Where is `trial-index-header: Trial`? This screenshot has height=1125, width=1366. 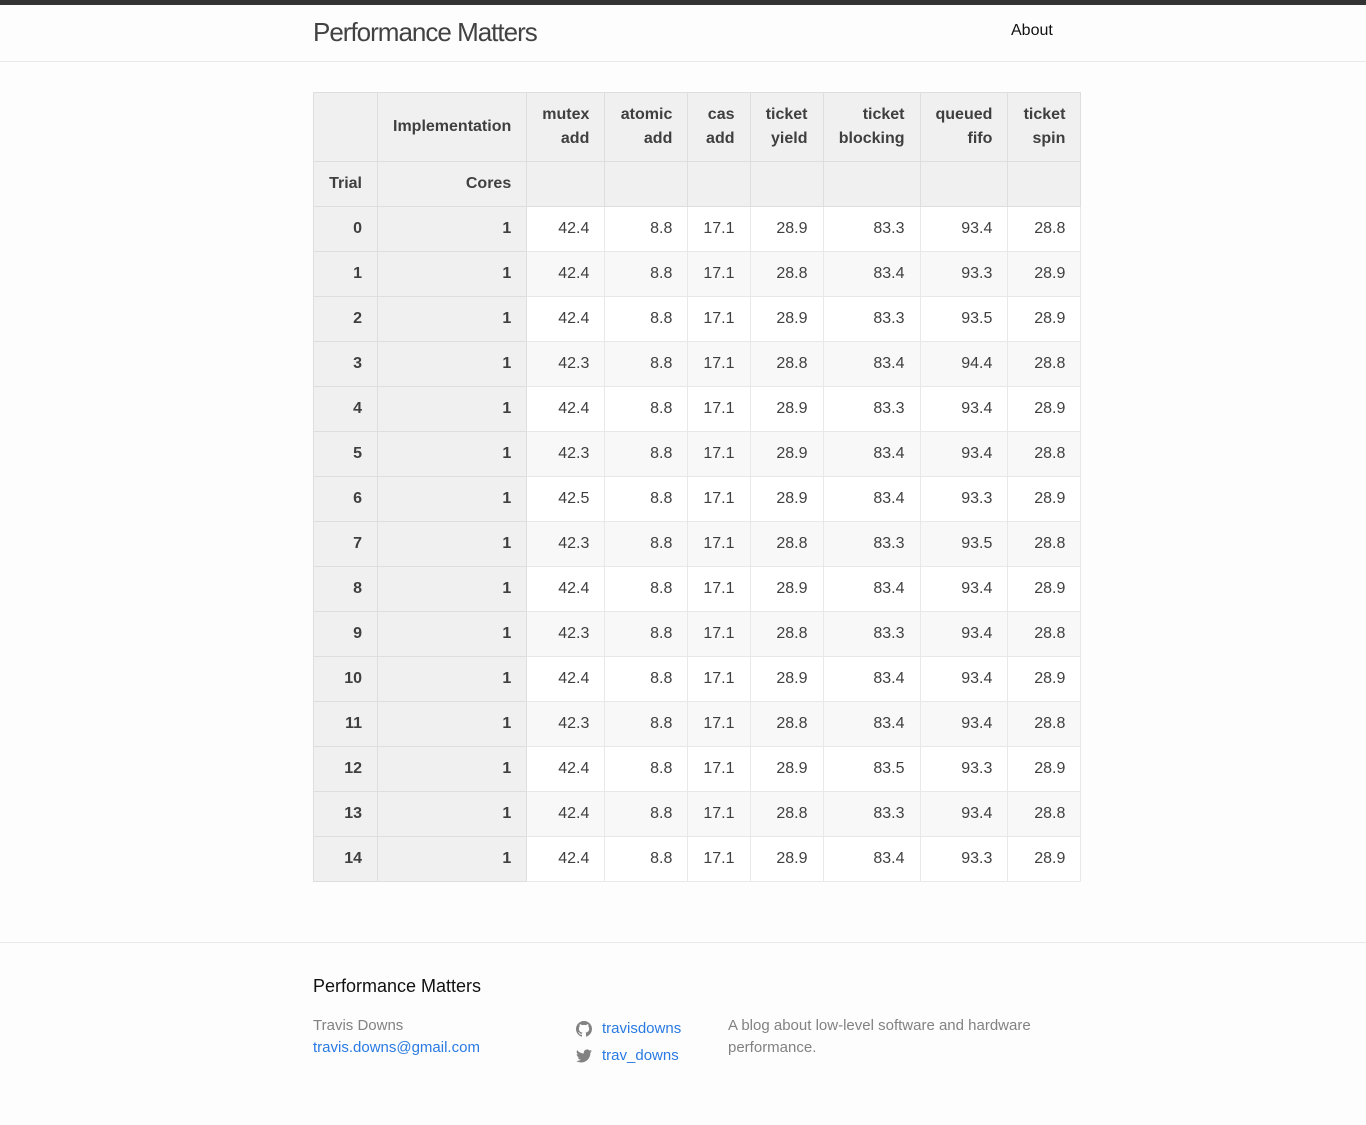 trial-index-header: Trial is located at coordinates (345, 184).